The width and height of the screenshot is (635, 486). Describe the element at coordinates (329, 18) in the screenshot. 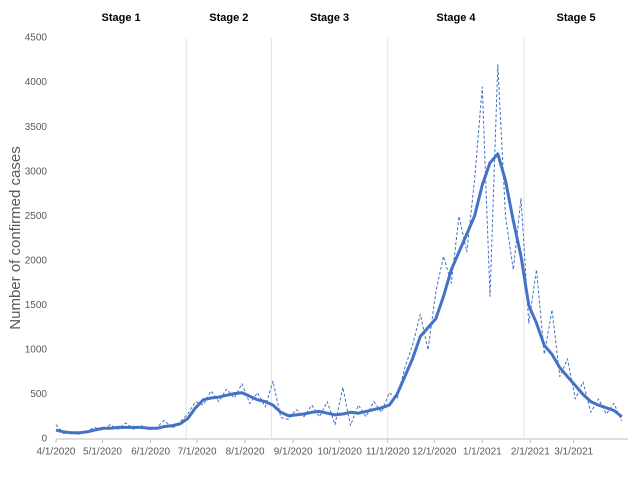

I see `stage-label: Stage 3` at that location.